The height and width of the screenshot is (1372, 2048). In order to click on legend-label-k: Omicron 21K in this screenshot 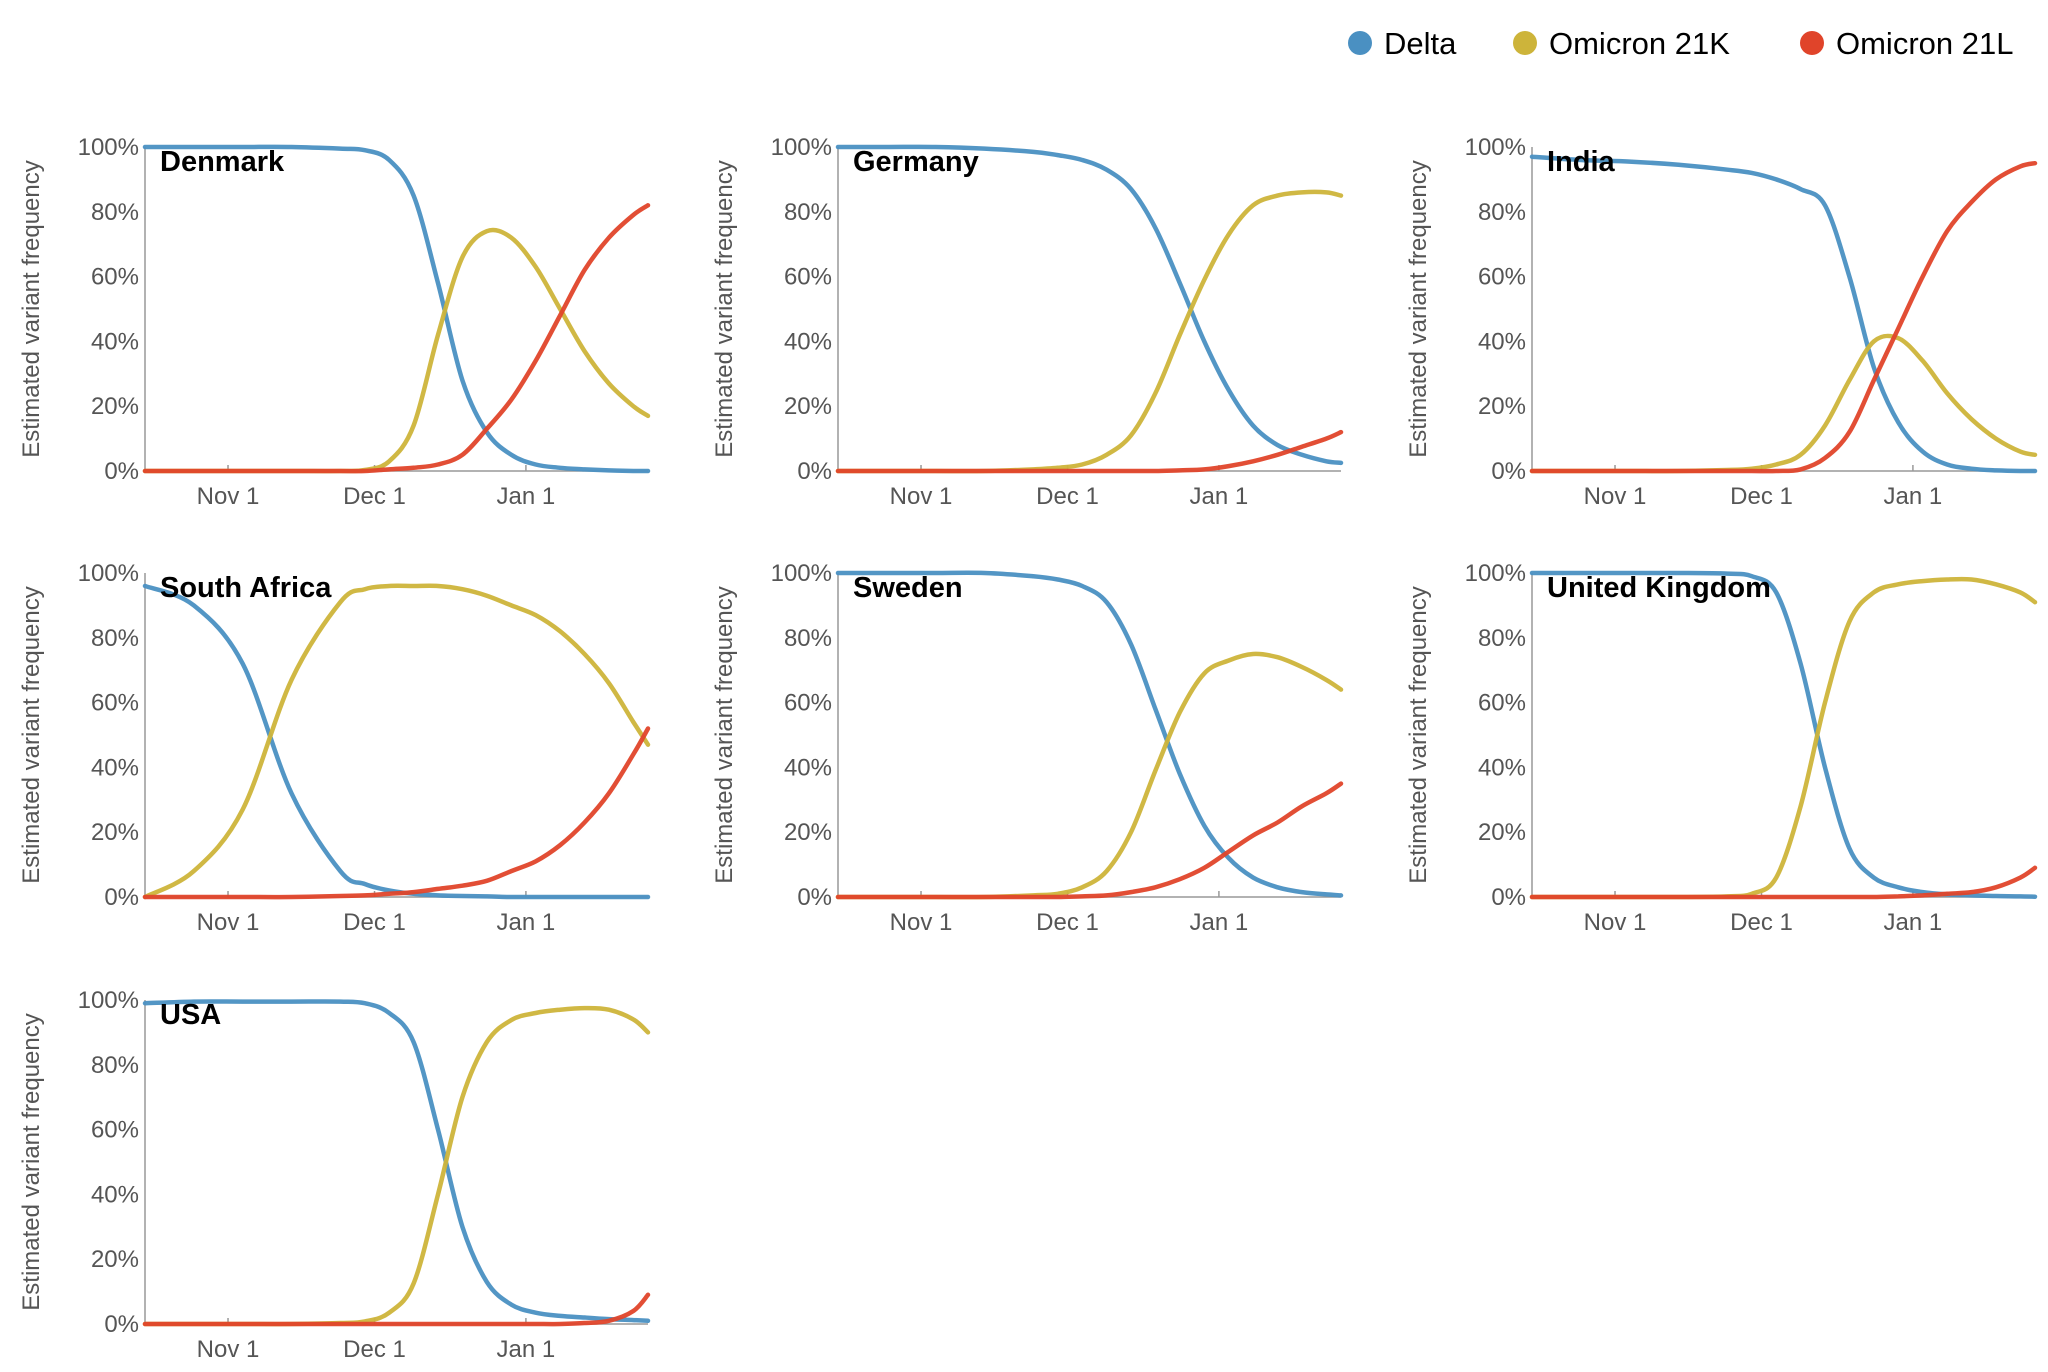, I will do `click(1639, 43)`.